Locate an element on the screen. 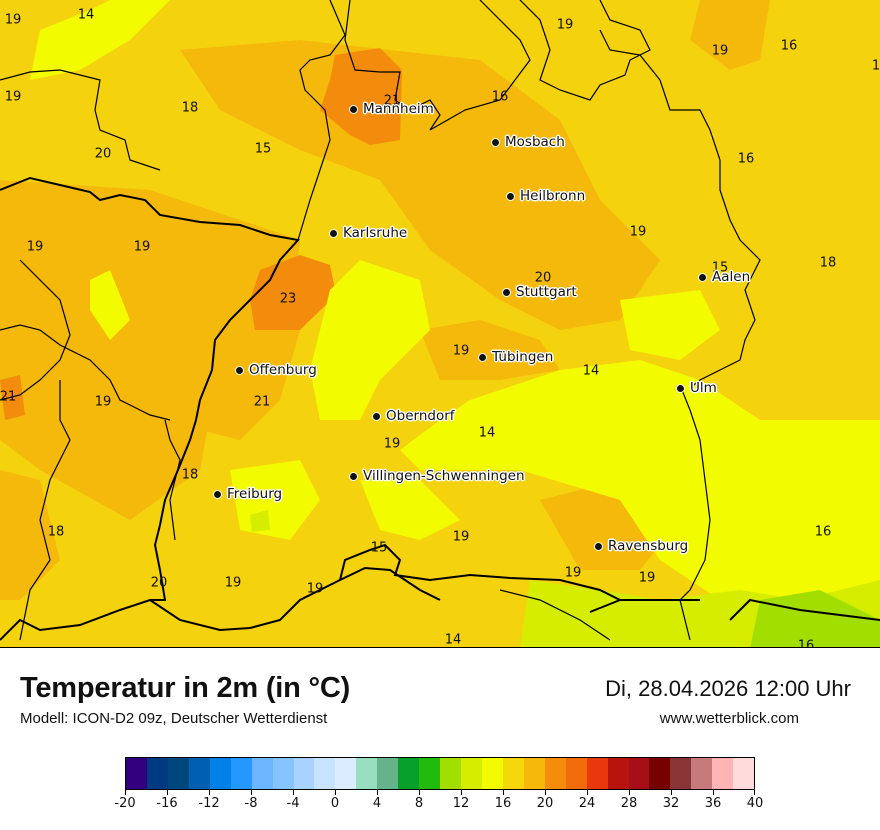 This screenshot has height=830, width=880. colorbar-tick-label: 40 is located at coordinates (755, 803).